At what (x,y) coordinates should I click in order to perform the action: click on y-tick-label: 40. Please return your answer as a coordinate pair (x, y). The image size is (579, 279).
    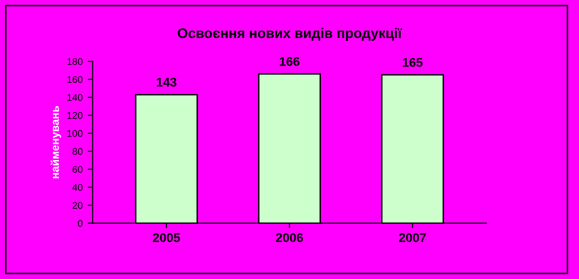
    Looking at the image, I should click on (77, 187).